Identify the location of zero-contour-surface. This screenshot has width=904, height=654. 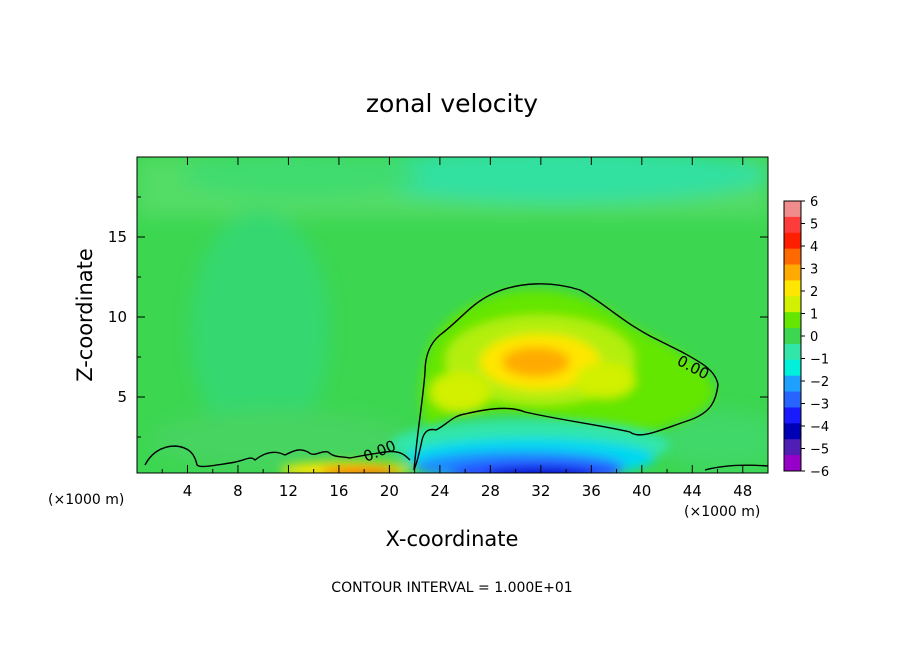
(277, 456).